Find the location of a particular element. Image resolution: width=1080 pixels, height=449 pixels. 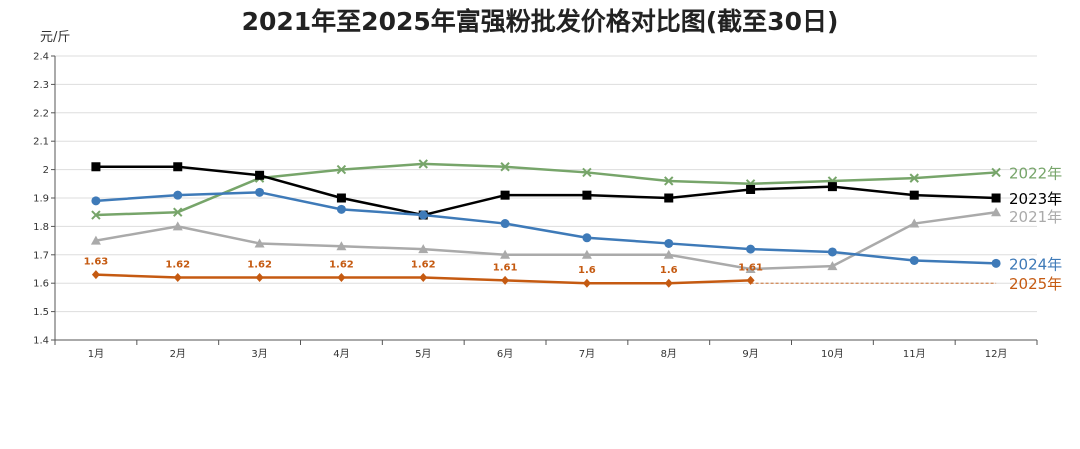

legend-label: 2022年 is located at coordinates (1035, 173).